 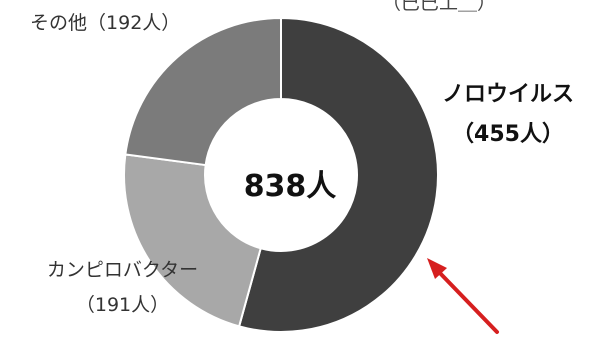 What do you see at coordinates (134, 23) in the screenshot?
I see `slice-value-other: （192人）` at bounding box center [134, 23].